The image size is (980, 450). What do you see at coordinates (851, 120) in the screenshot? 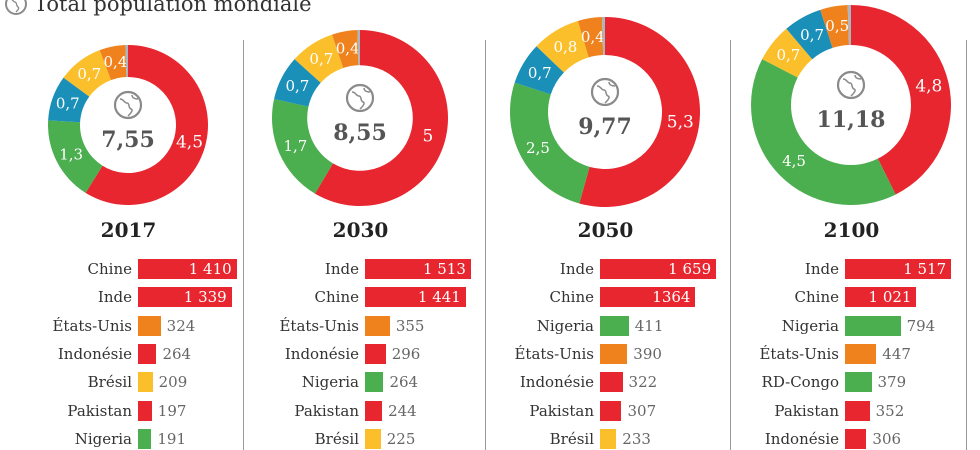
I see `total-value: 11,18` at bounding box center [851, 120].